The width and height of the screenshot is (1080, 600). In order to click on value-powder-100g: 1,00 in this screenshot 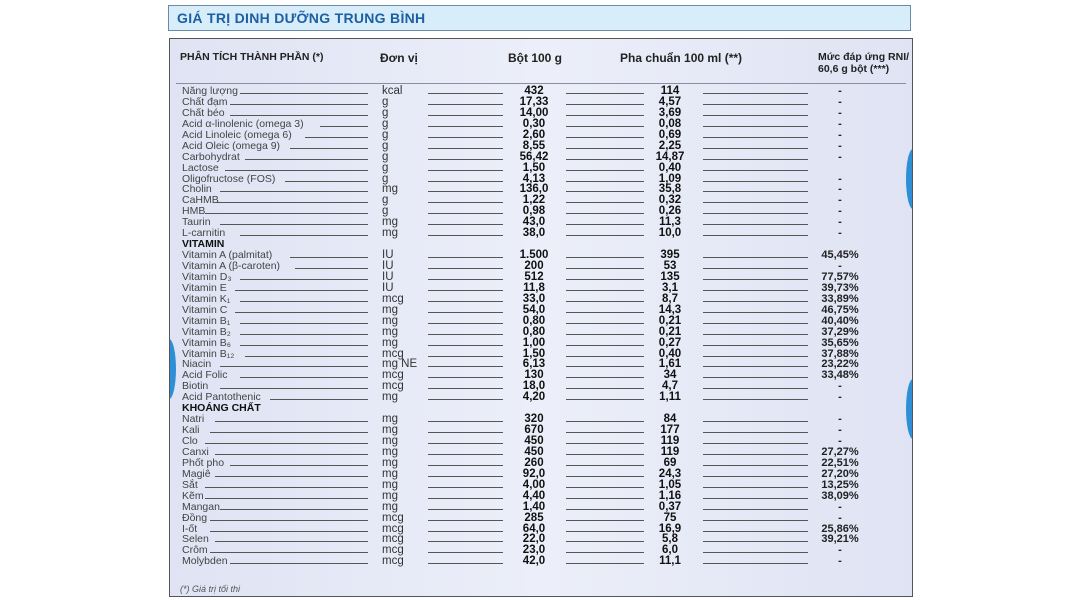, I will do `click(534, 342)`.